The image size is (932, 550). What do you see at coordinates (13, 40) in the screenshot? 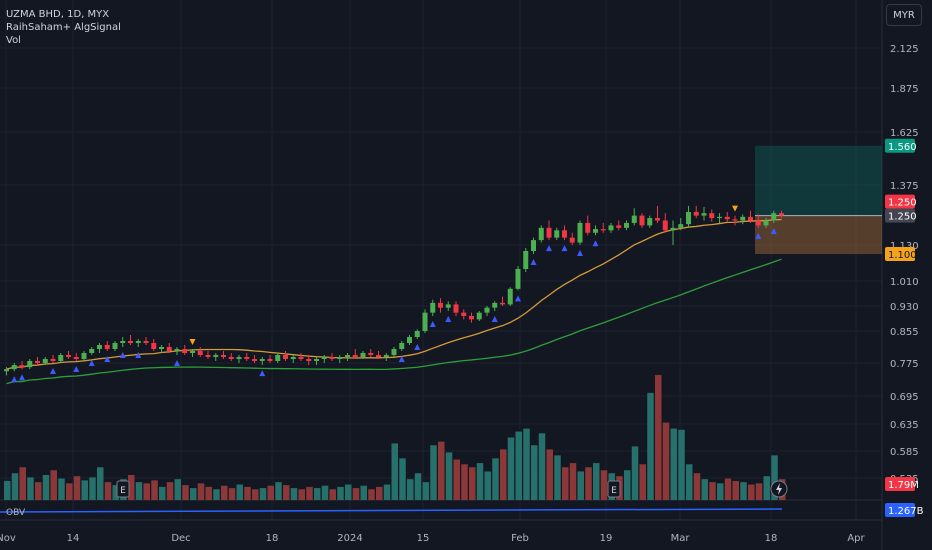
I see `volume-label: Vol` at bounding box center [13, 40].